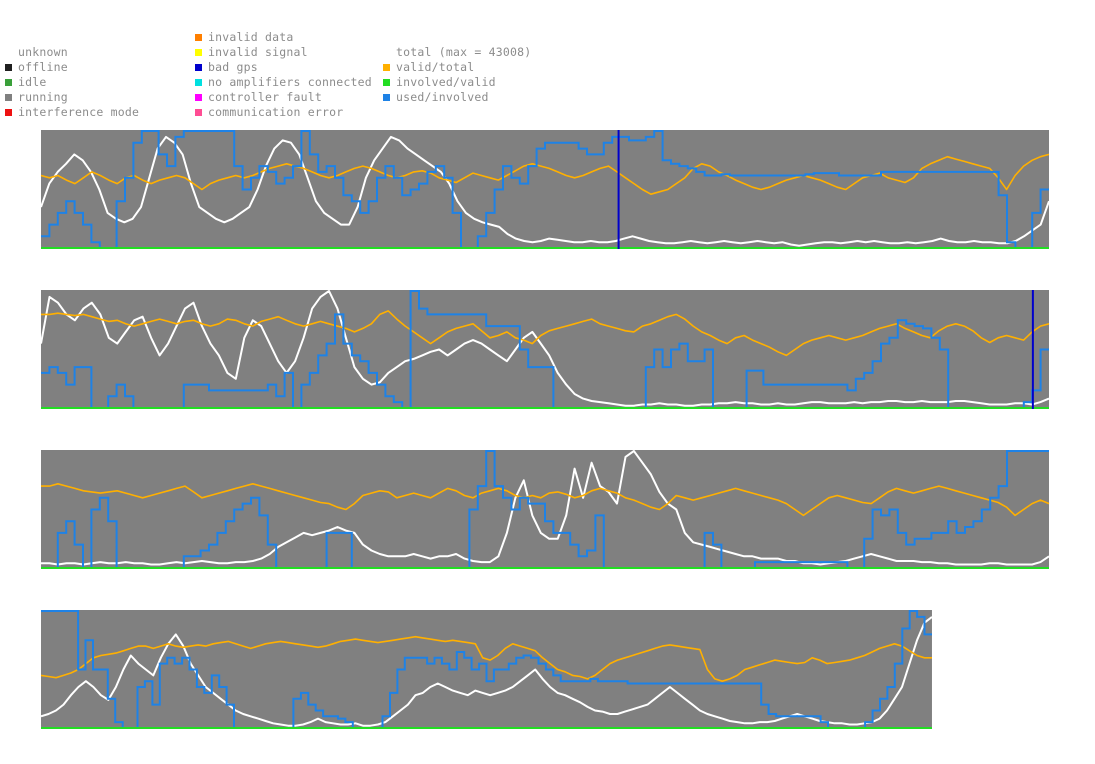 This screenshot has width=1095, height=764. I want to click on legend-swatch-running, so click(8, 97).